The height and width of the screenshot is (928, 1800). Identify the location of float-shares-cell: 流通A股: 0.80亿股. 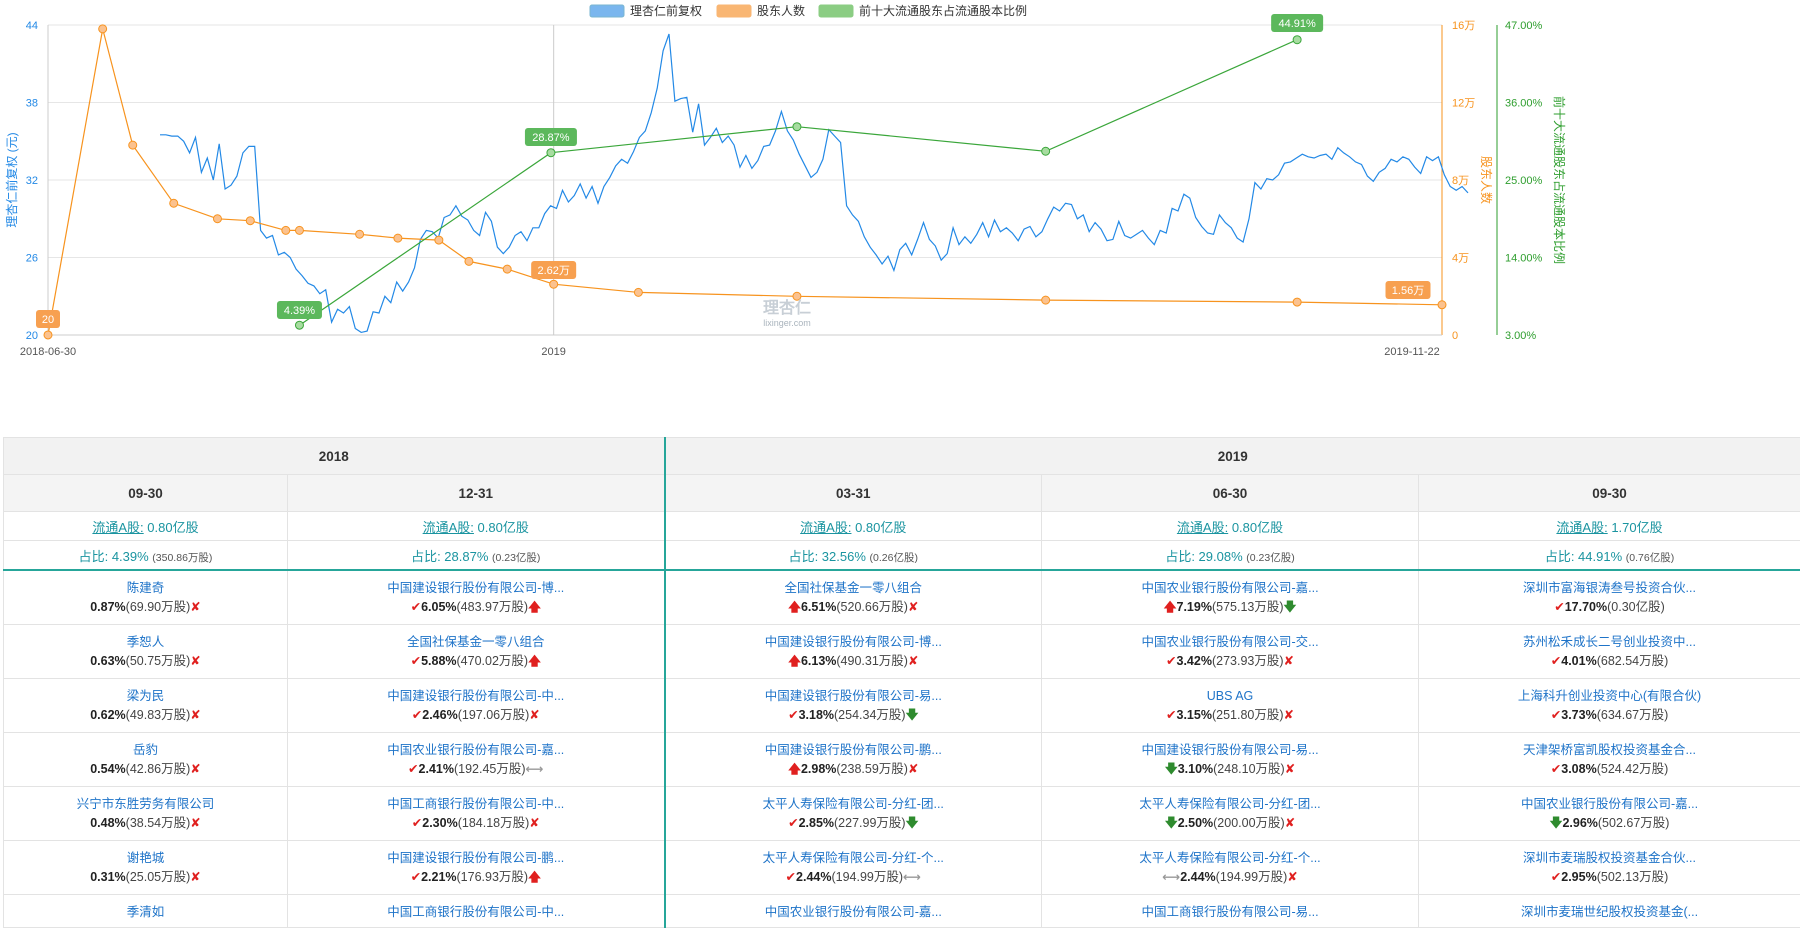
(1230, 526).